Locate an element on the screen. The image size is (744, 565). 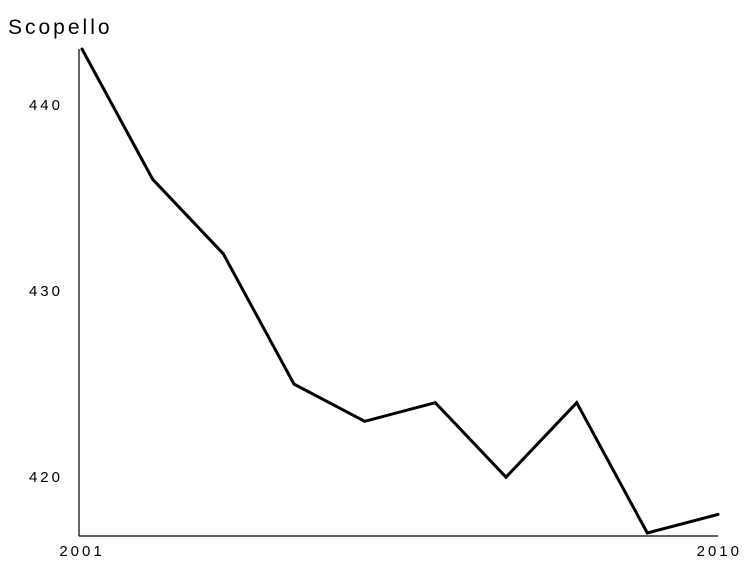
x-tick-label: 2001 is located at coordinates (81, 551).